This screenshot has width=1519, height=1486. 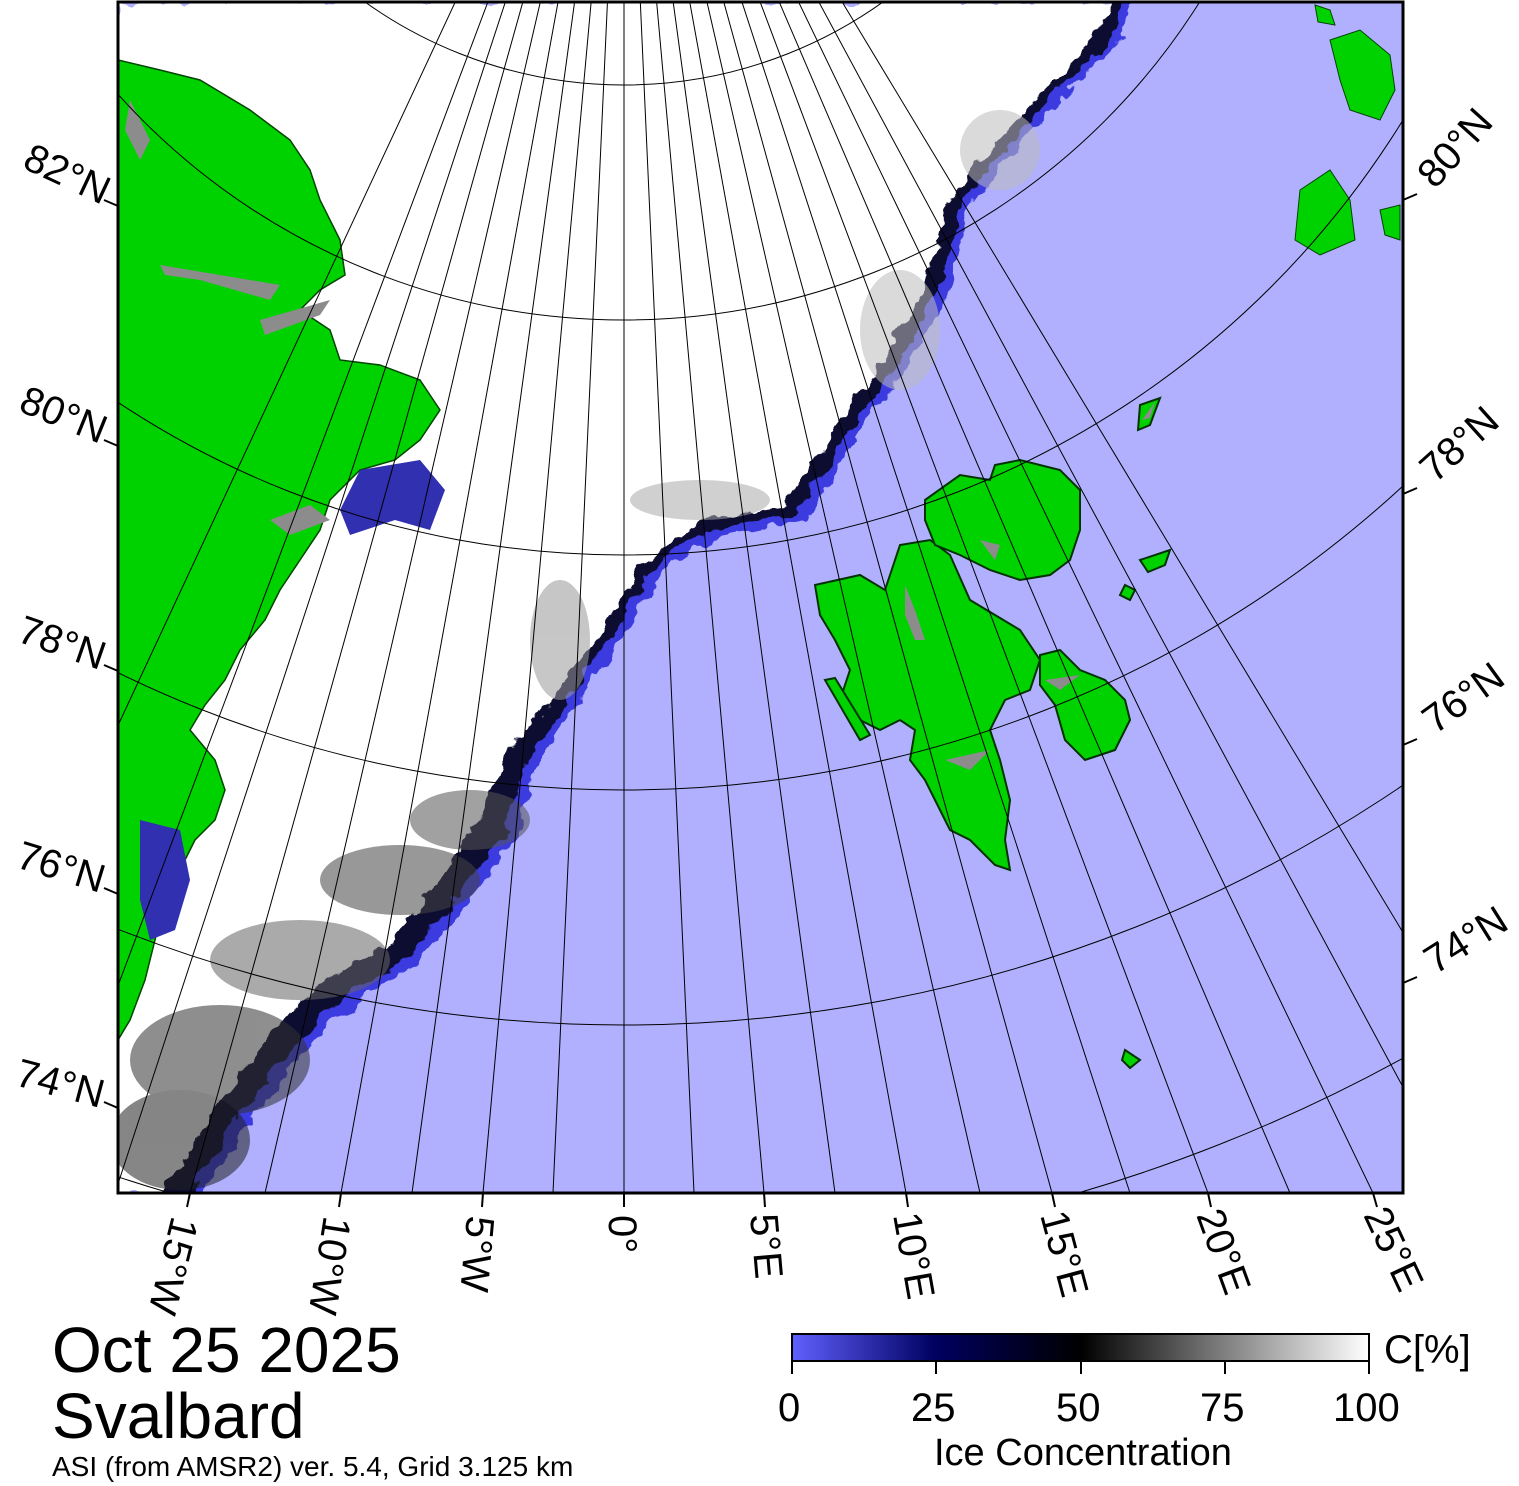 I want to click on map-region-title: Svalbard, so click(x=178, y=1416).